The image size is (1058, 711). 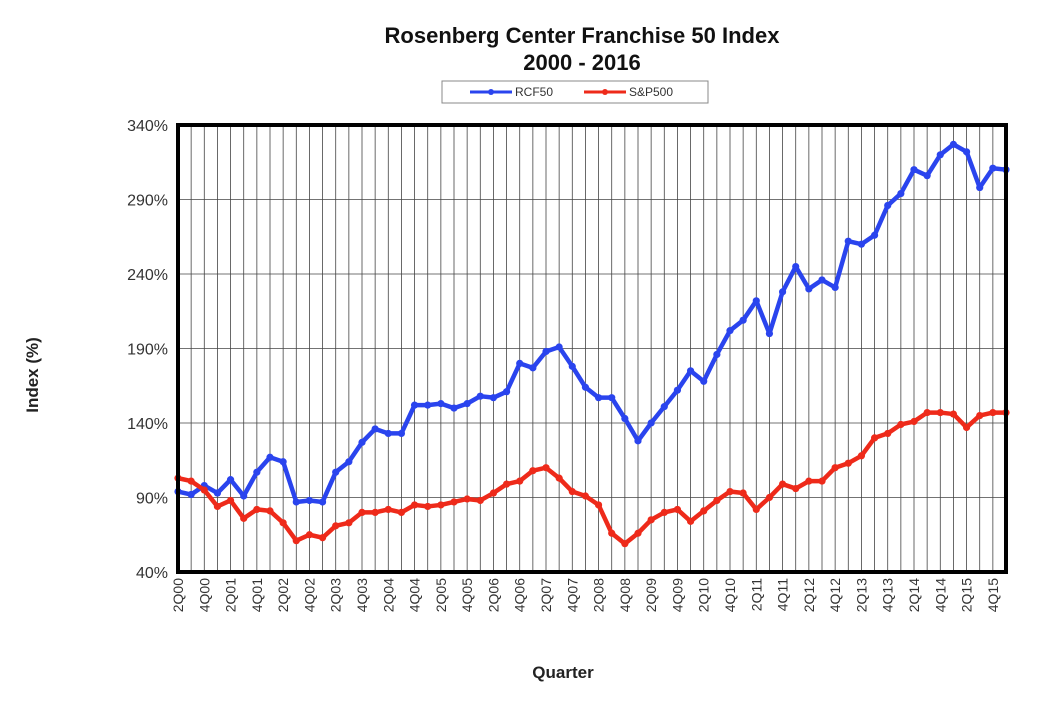 What do you see at coordinates (599, 595) in the screenshot?
I see `x-tick-label: 2Q08` at bounding box center [599, 595].